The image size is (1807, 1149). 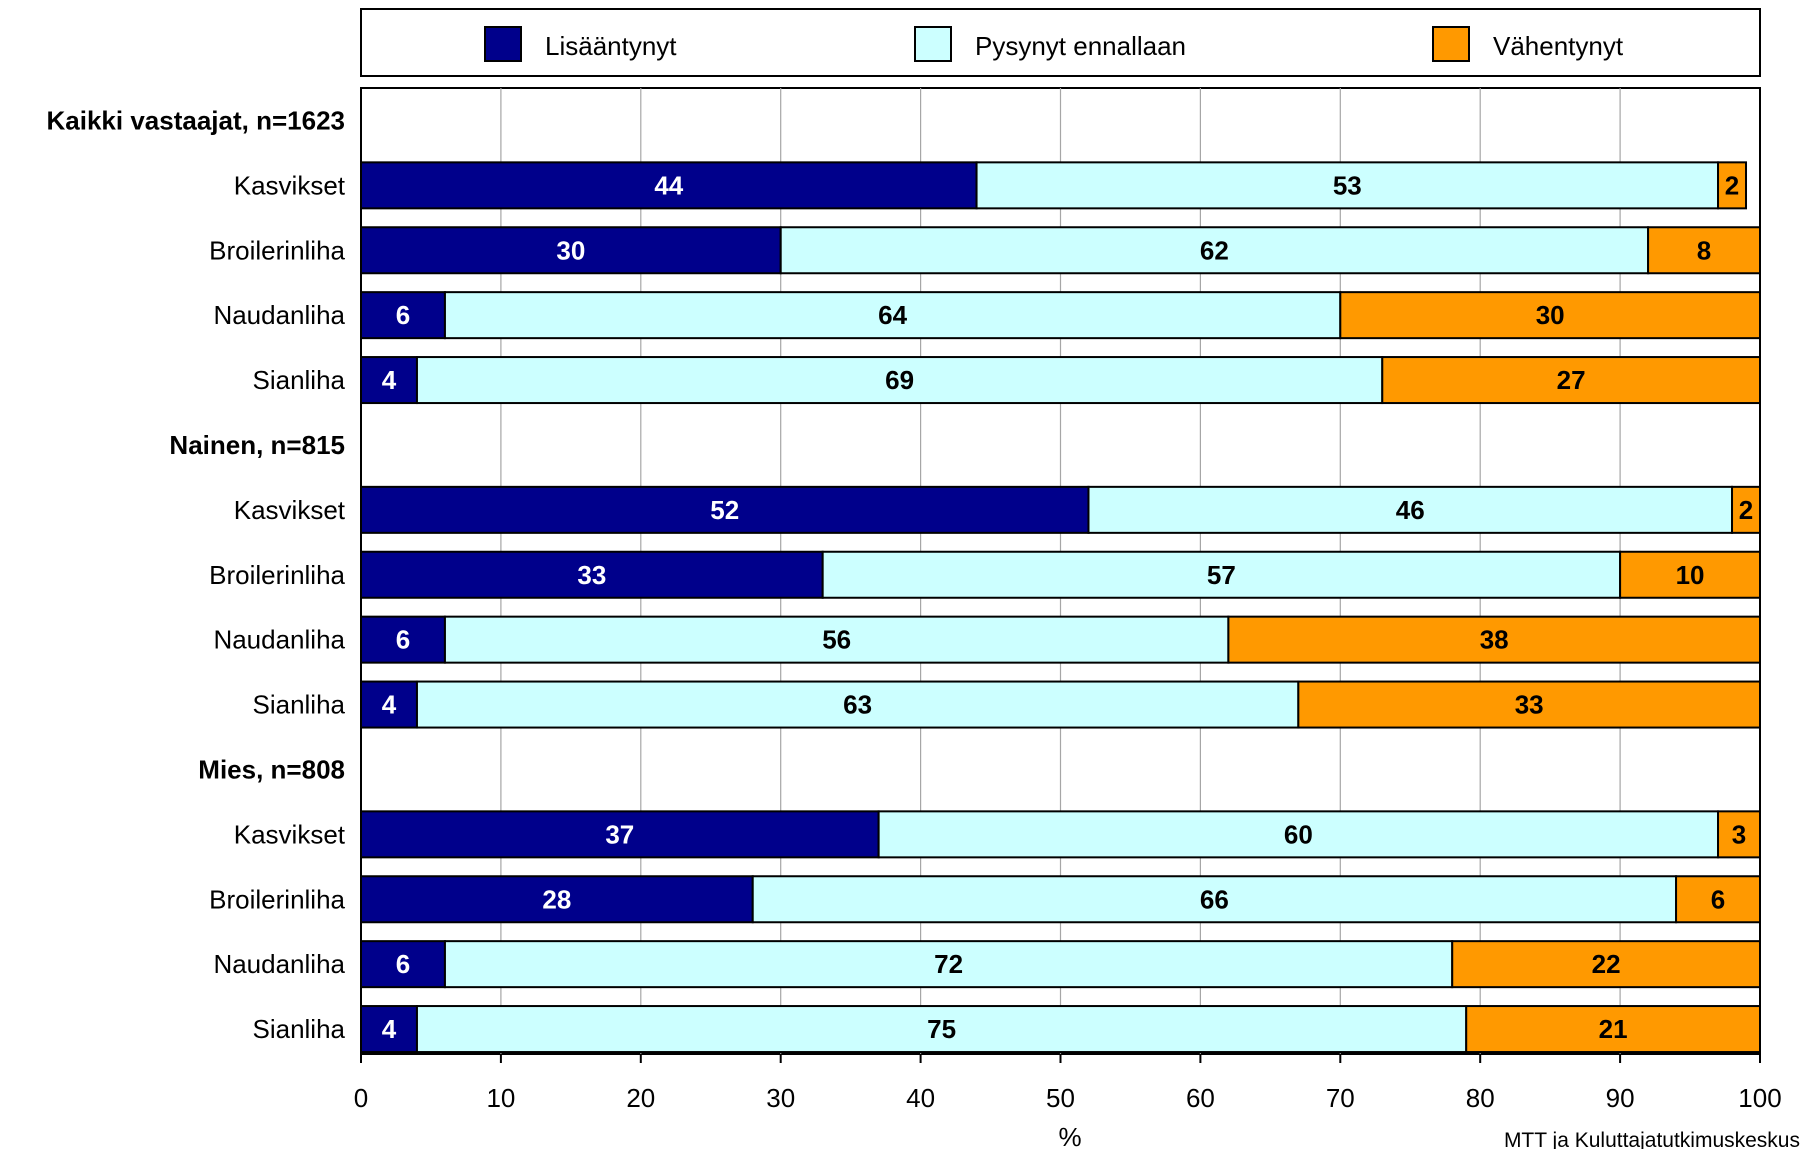 What do you see at coordinates (1739, 834) in the screenshot?
I see `data-label: 3` at bounding box center [1739, 834].